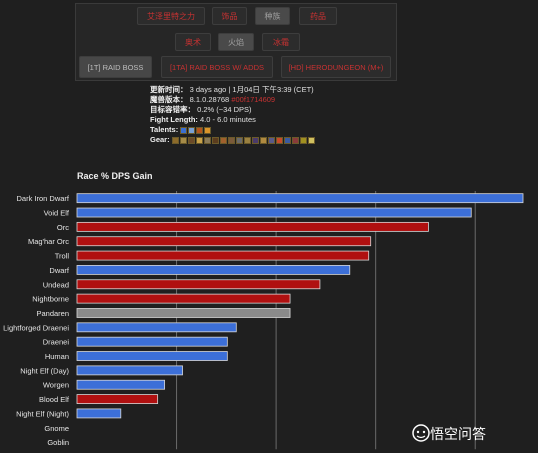  I want to click on category-label: Orc, so click(63, 227).